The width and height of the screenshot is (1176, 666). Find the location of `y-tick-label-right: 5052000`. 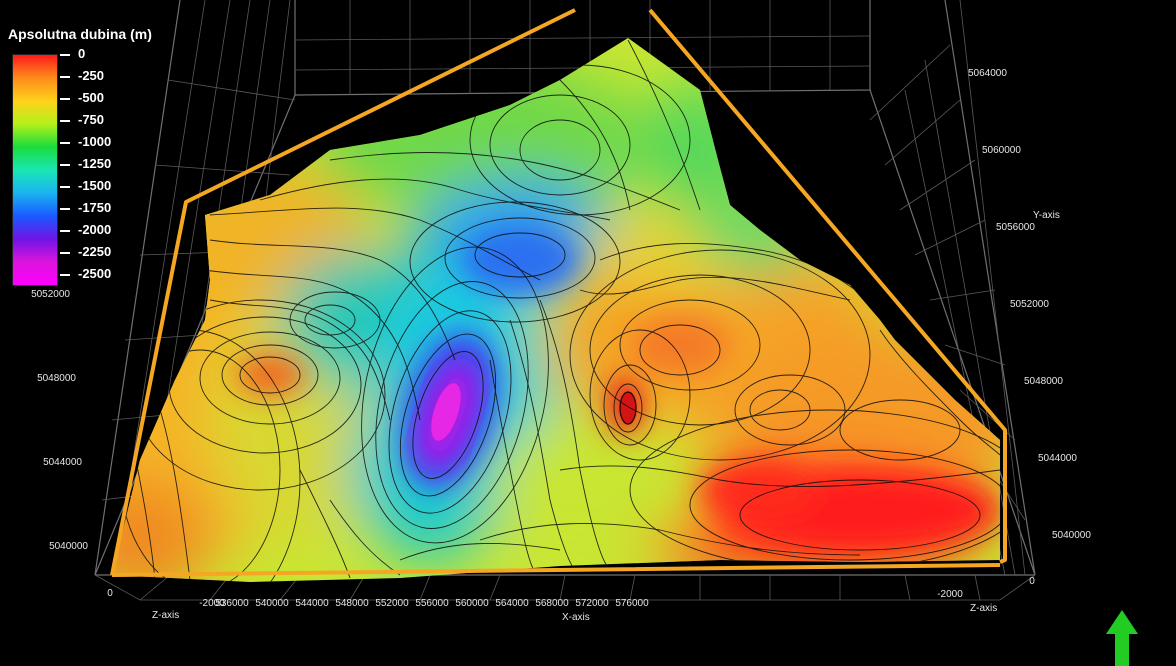

y-tick-label-right: 5052000 is located at coordinates (1029, 304).